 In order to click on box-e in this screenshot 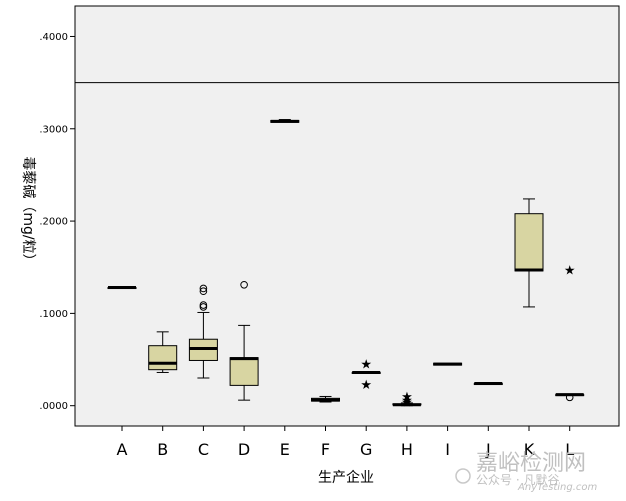, I will do `click(285, 121)`.